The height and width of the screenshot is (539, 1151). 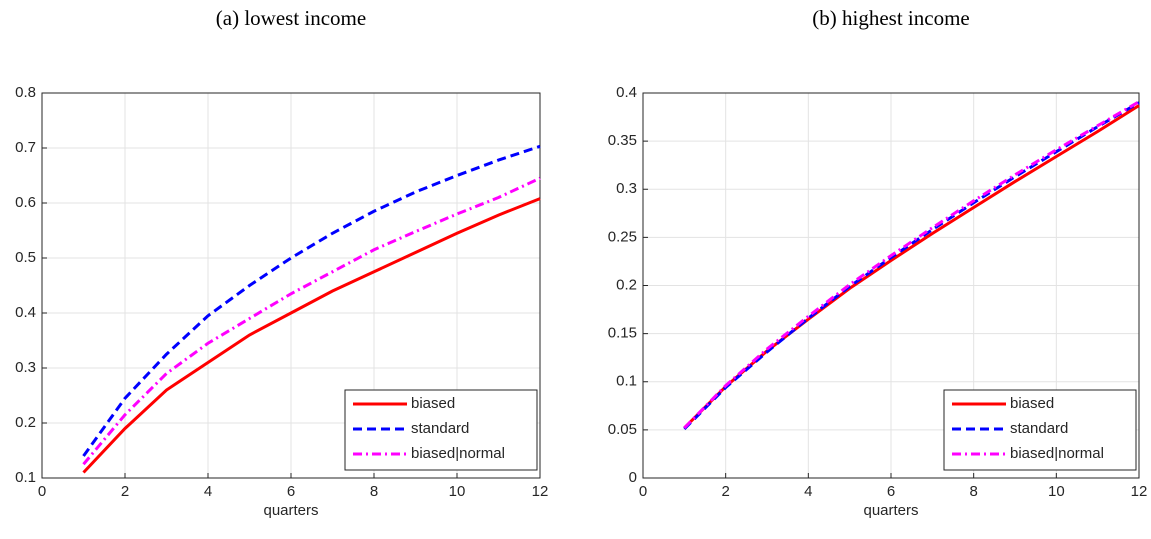 What do you see at coordinates (633, 477) in the screenshot?
I see `y-tick-label: 0` at bounding box center [633, 477].